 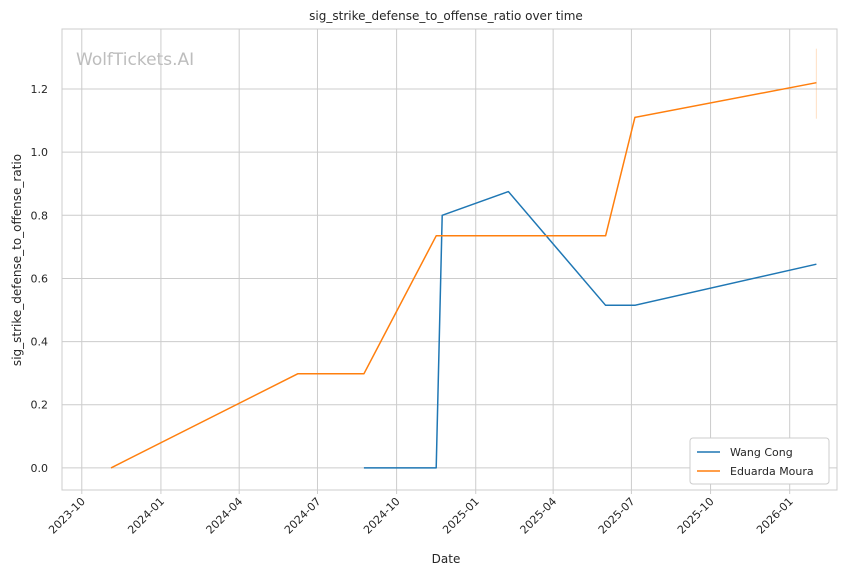 I want to click on watermark: WolfTickets.AI, so click(x=135, y=60).